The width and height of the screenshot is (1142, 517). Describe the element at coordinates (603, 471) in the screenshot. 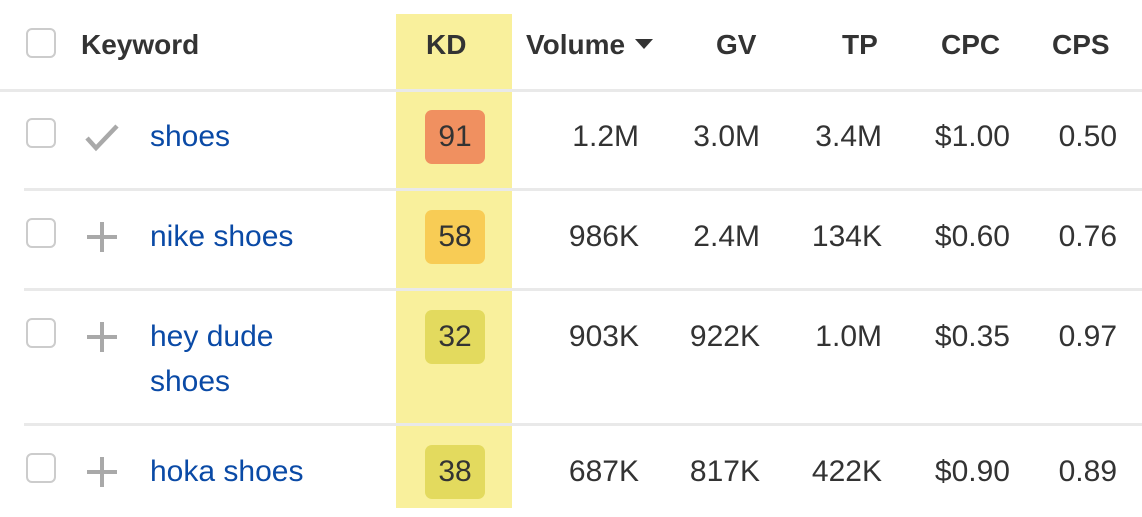

I see `volume-value: 687K` at that location.